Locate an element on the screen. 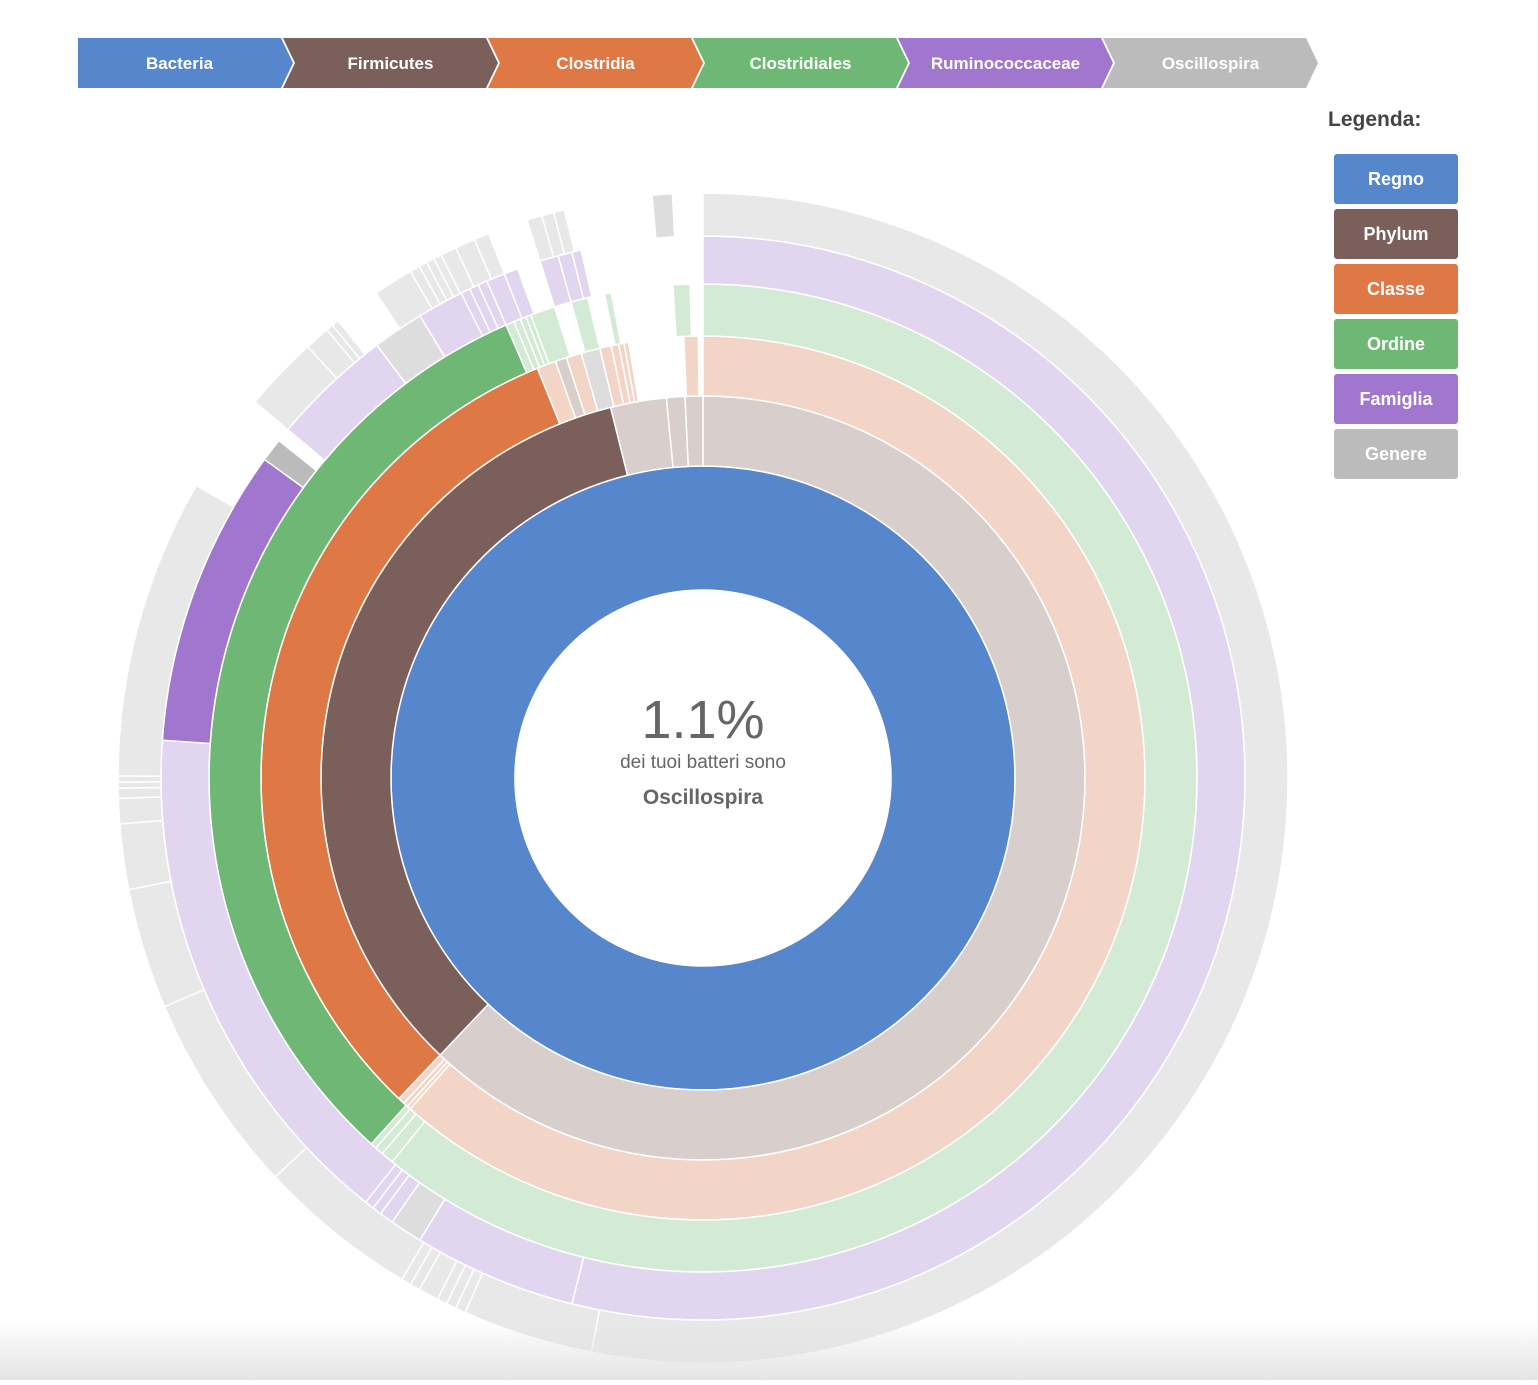  center-description: dei tuoi batteri sono is located at coordinates (703, 762).